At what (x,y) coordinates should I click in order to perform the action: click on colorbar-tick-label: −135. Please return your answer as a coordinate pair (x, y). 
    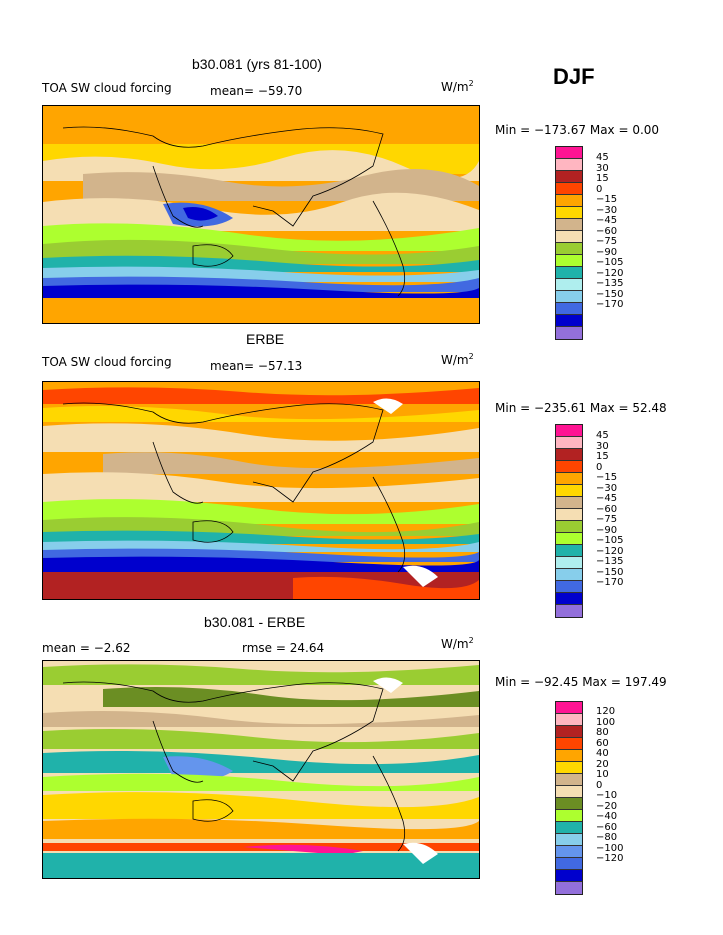
    Looking at the image, I should click on (610, 283).